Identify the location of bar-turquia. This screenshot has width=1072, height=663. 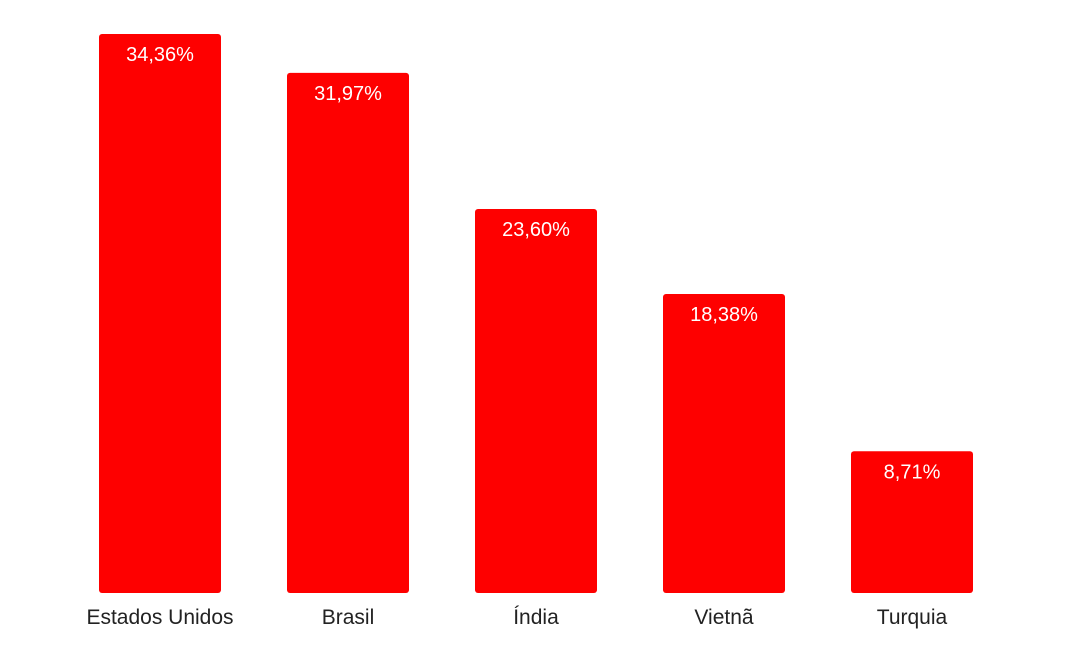
(912, 522).